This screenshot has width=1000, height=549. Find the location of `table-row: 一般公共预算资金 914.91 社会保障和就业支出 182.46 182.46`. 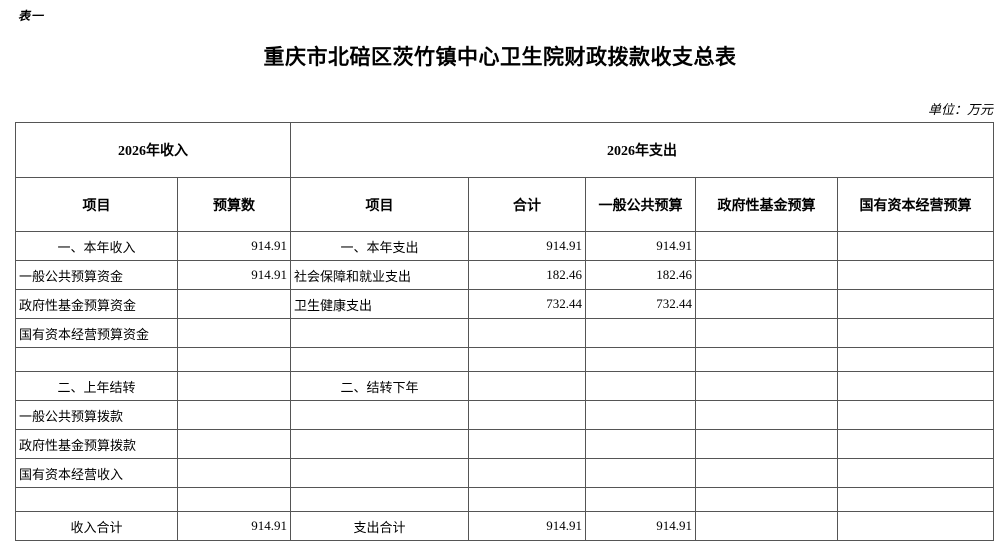

table-row: 一般公共预算资金 914.91 社会保障和就业支出 182.46 182.46 is located at coordinates (505, 275).